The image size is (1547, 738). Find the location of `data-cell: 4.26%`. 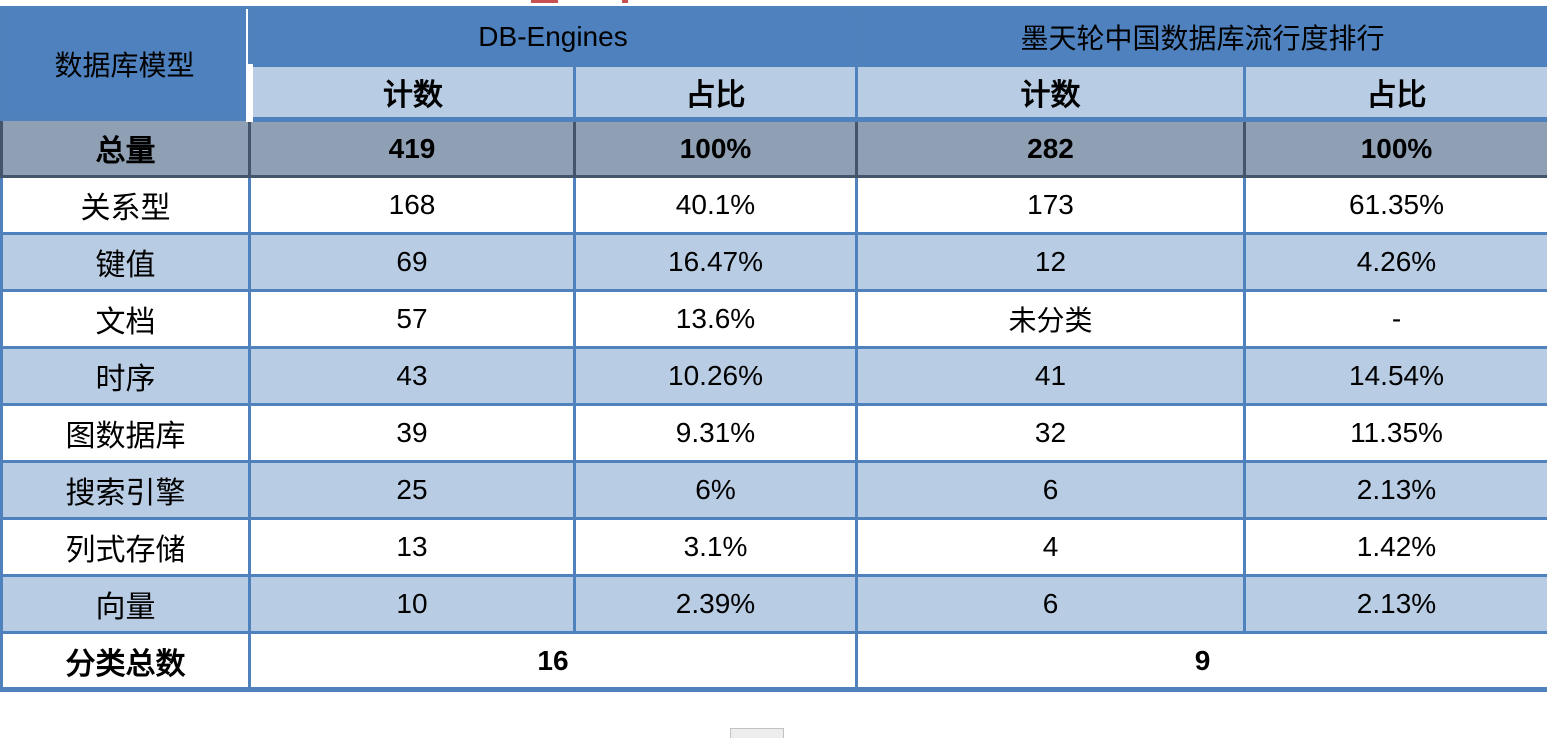

data-cell: 4.26% is located at coordinates (1394, 262).